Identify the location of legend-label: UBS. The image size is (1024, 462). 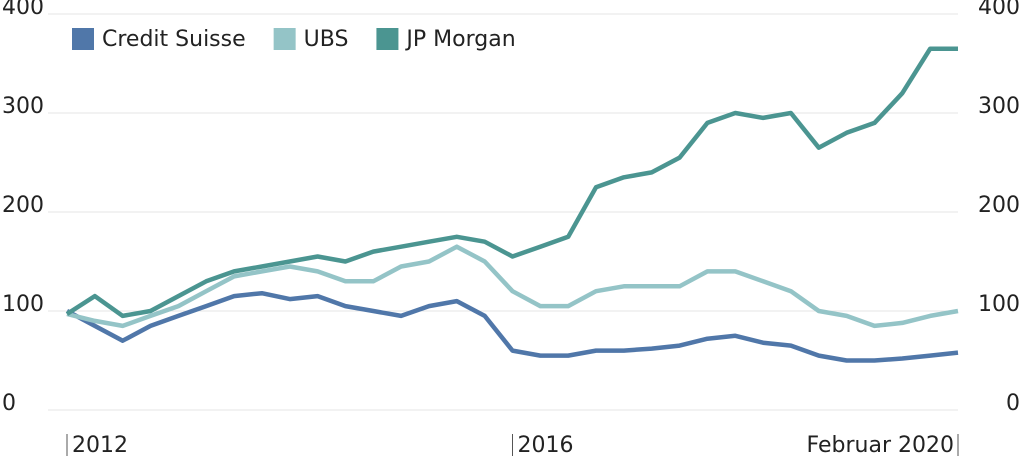
(326, 39).